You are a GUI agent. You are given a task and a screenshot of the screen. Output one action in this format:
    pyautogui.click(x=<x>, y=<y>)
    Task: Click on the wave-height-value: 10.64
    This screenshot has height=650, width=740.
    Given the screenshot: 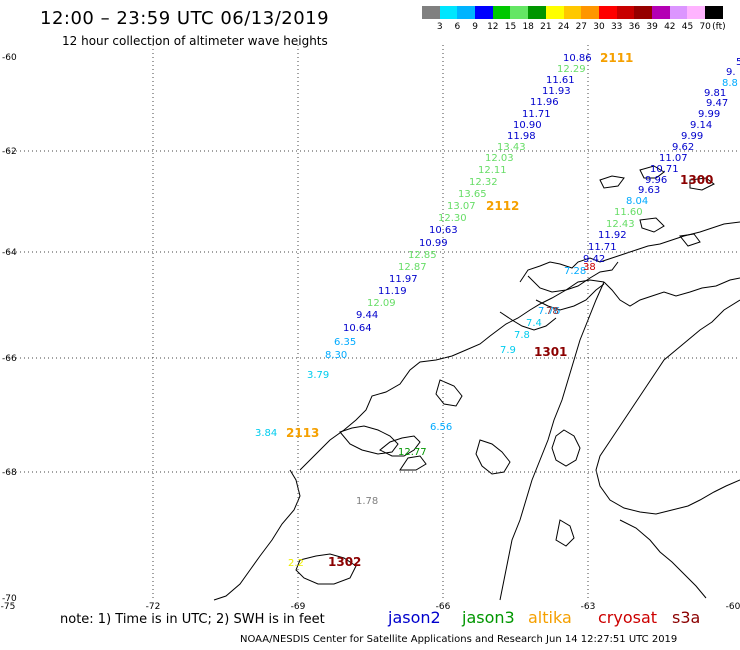 What is the action you would take?
    pyautogui.click(x=357, y=328)
    